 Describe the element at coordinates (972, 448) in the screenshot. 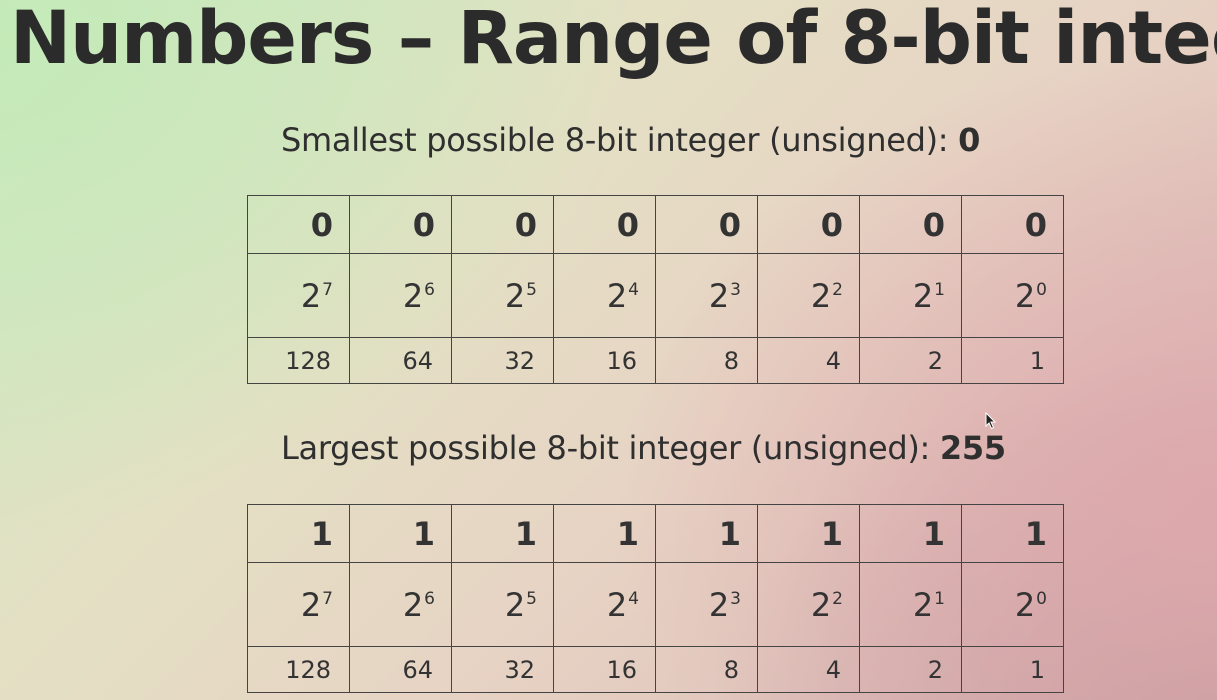

I see `largest-value: 255` at that location.